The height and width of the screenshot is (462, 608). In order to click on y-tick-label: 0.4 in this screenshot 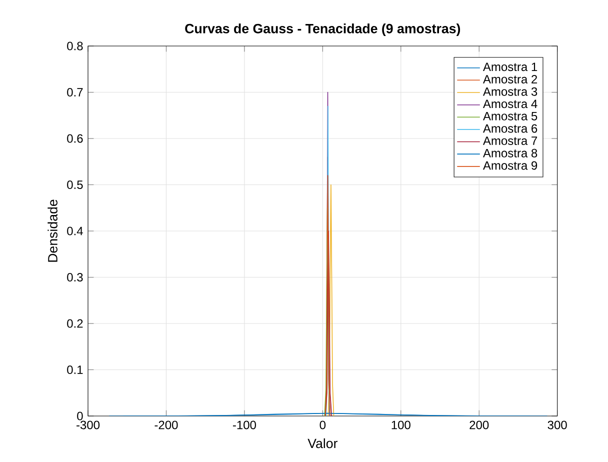, I will do `click(75, 231)`.